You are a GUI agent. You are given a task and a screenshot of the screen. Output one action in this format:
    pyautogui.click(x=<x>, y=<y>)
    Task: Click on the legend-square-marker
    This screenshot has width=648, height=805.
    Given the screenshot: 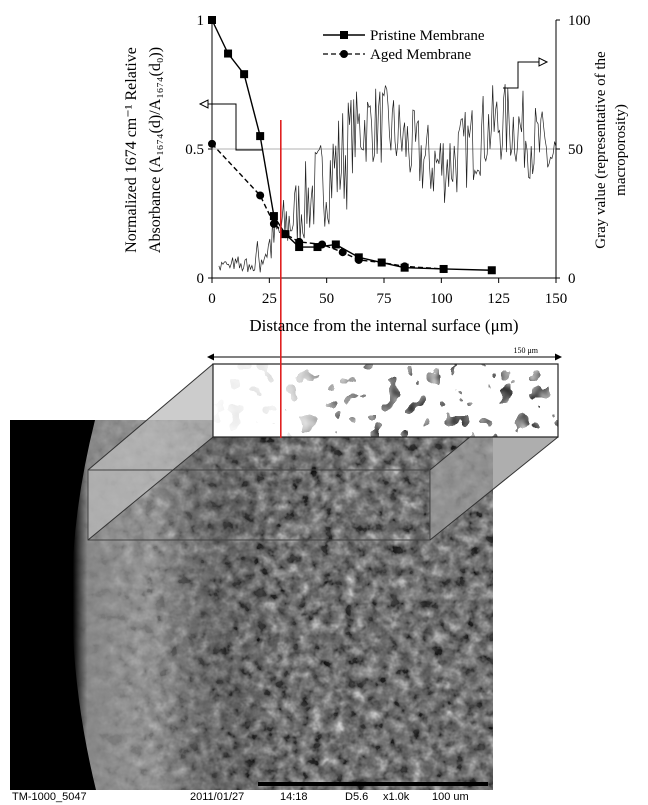 What is the action you would take?
    pyautogui.click(x=344, y=35)
    